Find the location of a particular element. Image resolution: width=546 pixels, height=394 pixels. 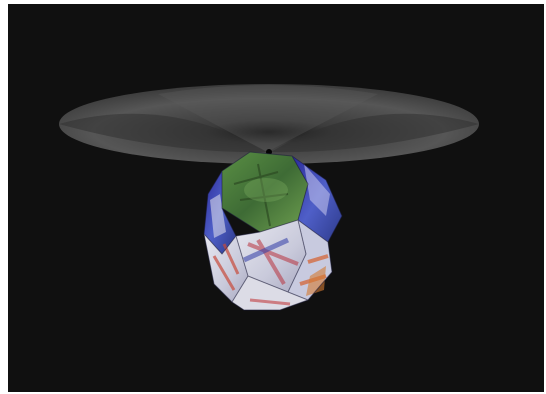

dodecahedron-object is located at coordinates (273, 231).